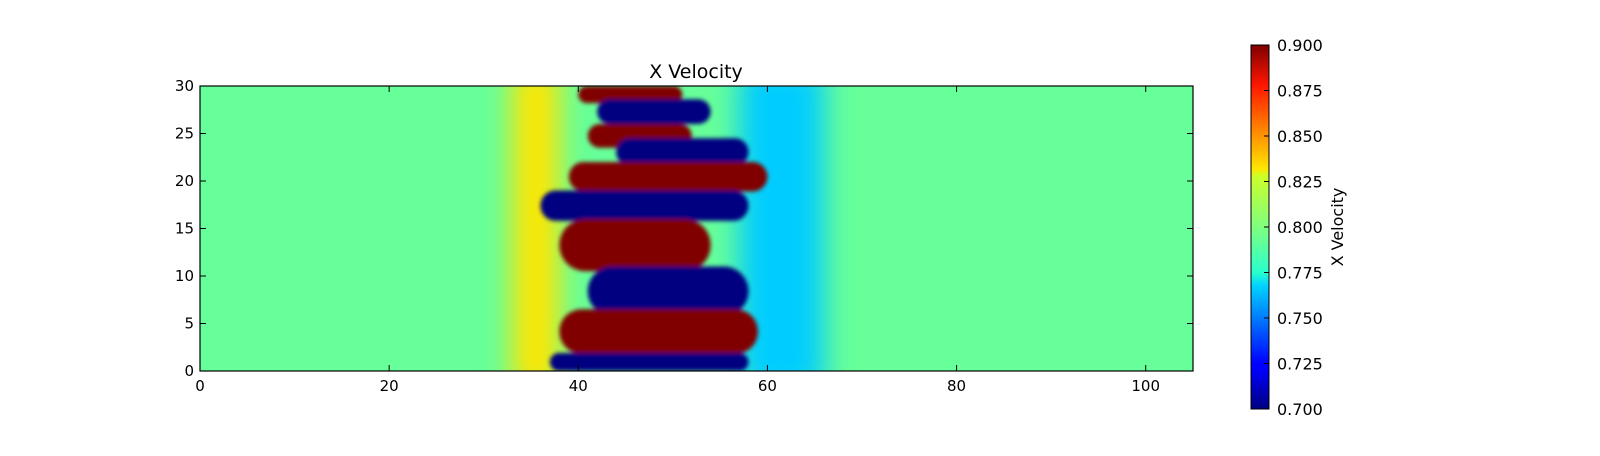 The width and height of the screenshot is (1600, 456). I want to click on colorbar-tick-label: 0.875, so click(1300, 91).